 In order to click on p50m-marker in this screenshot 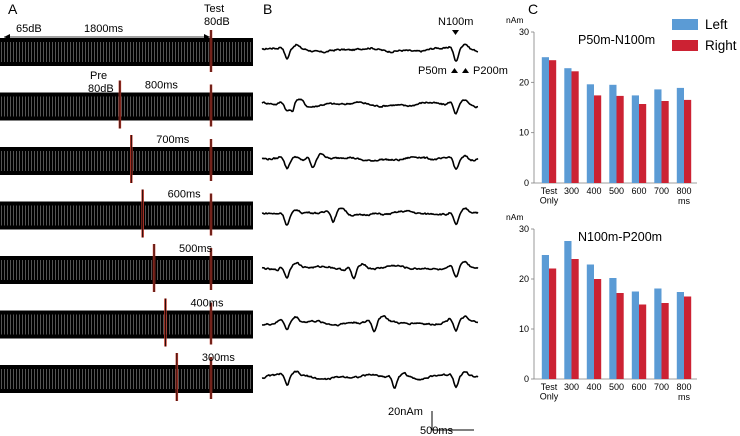, I will do `click(454, 70)`.